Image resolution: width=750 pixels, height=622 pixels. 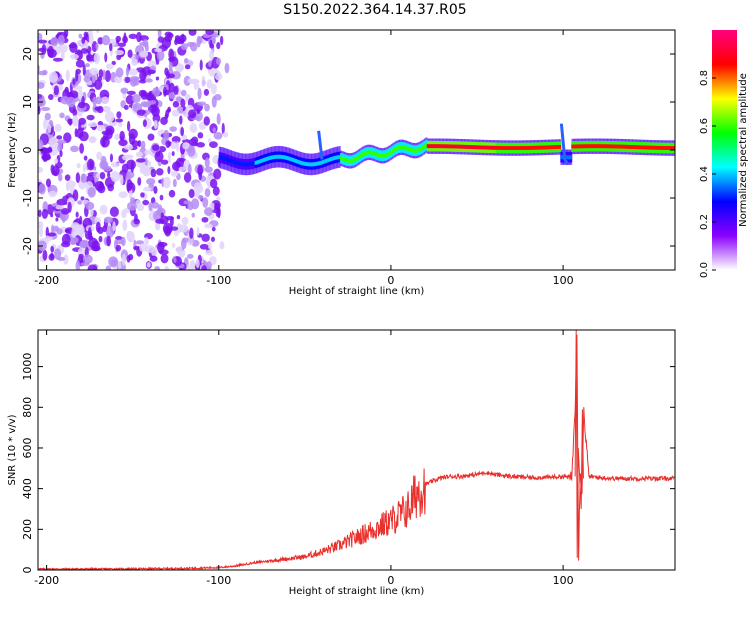 I want to click on y-tick-label: 200, so click(x=27, y=529).